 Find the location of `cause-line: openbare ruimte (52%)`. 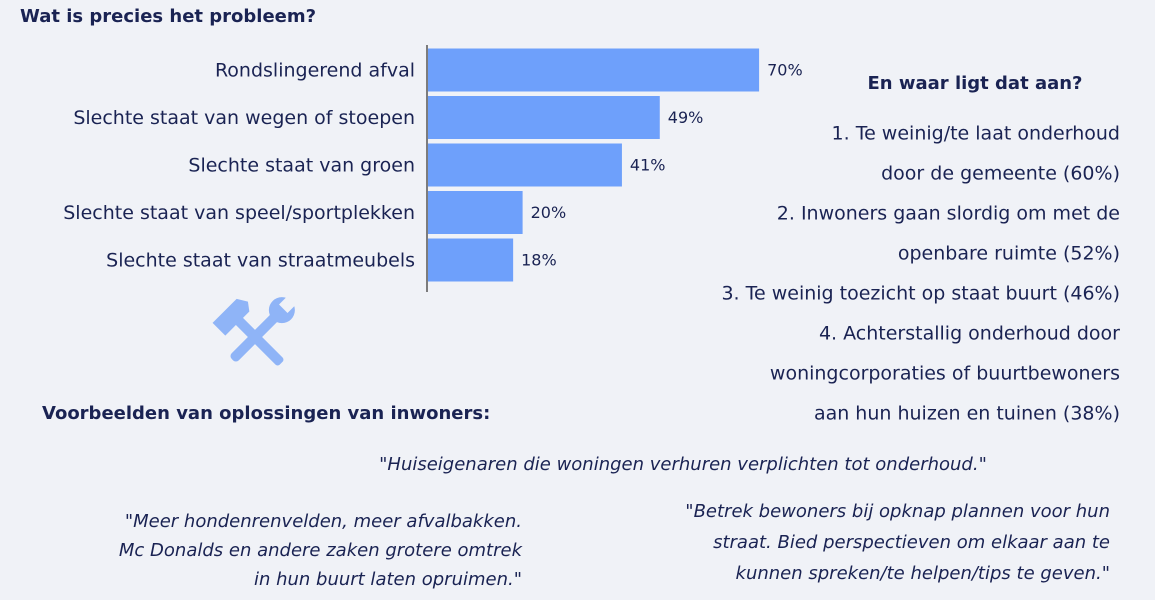

cause-line: openbare ruimte (52%) is located at coordinates (1009, 254).